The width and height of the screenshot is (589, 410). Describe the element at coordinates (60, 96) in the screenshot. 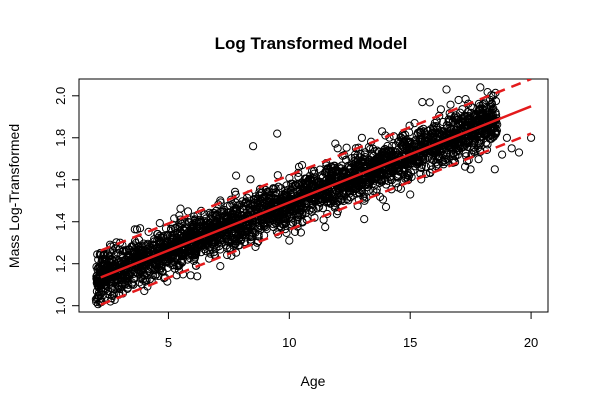

I see `y-tick-label: 2.0` at that location.